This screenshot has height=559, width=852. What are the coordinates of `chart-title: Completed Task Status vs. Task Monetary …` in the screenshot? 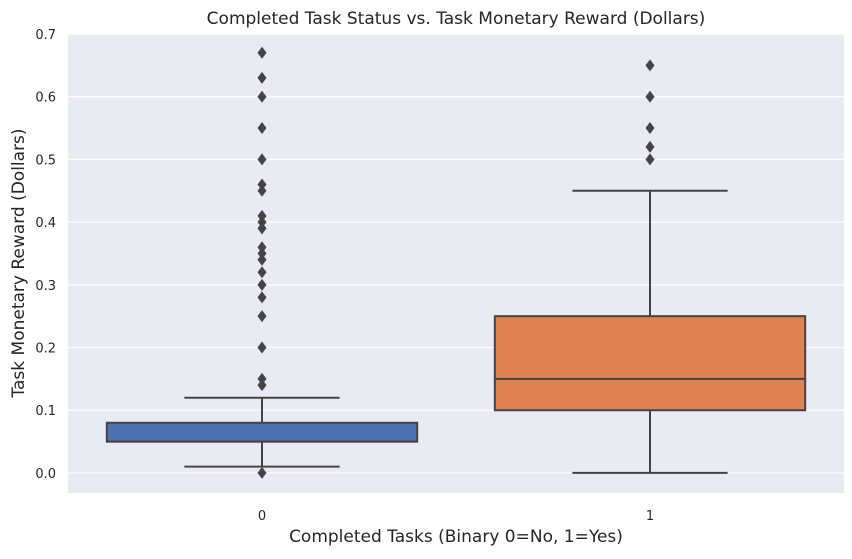 It's located at (456, 19).